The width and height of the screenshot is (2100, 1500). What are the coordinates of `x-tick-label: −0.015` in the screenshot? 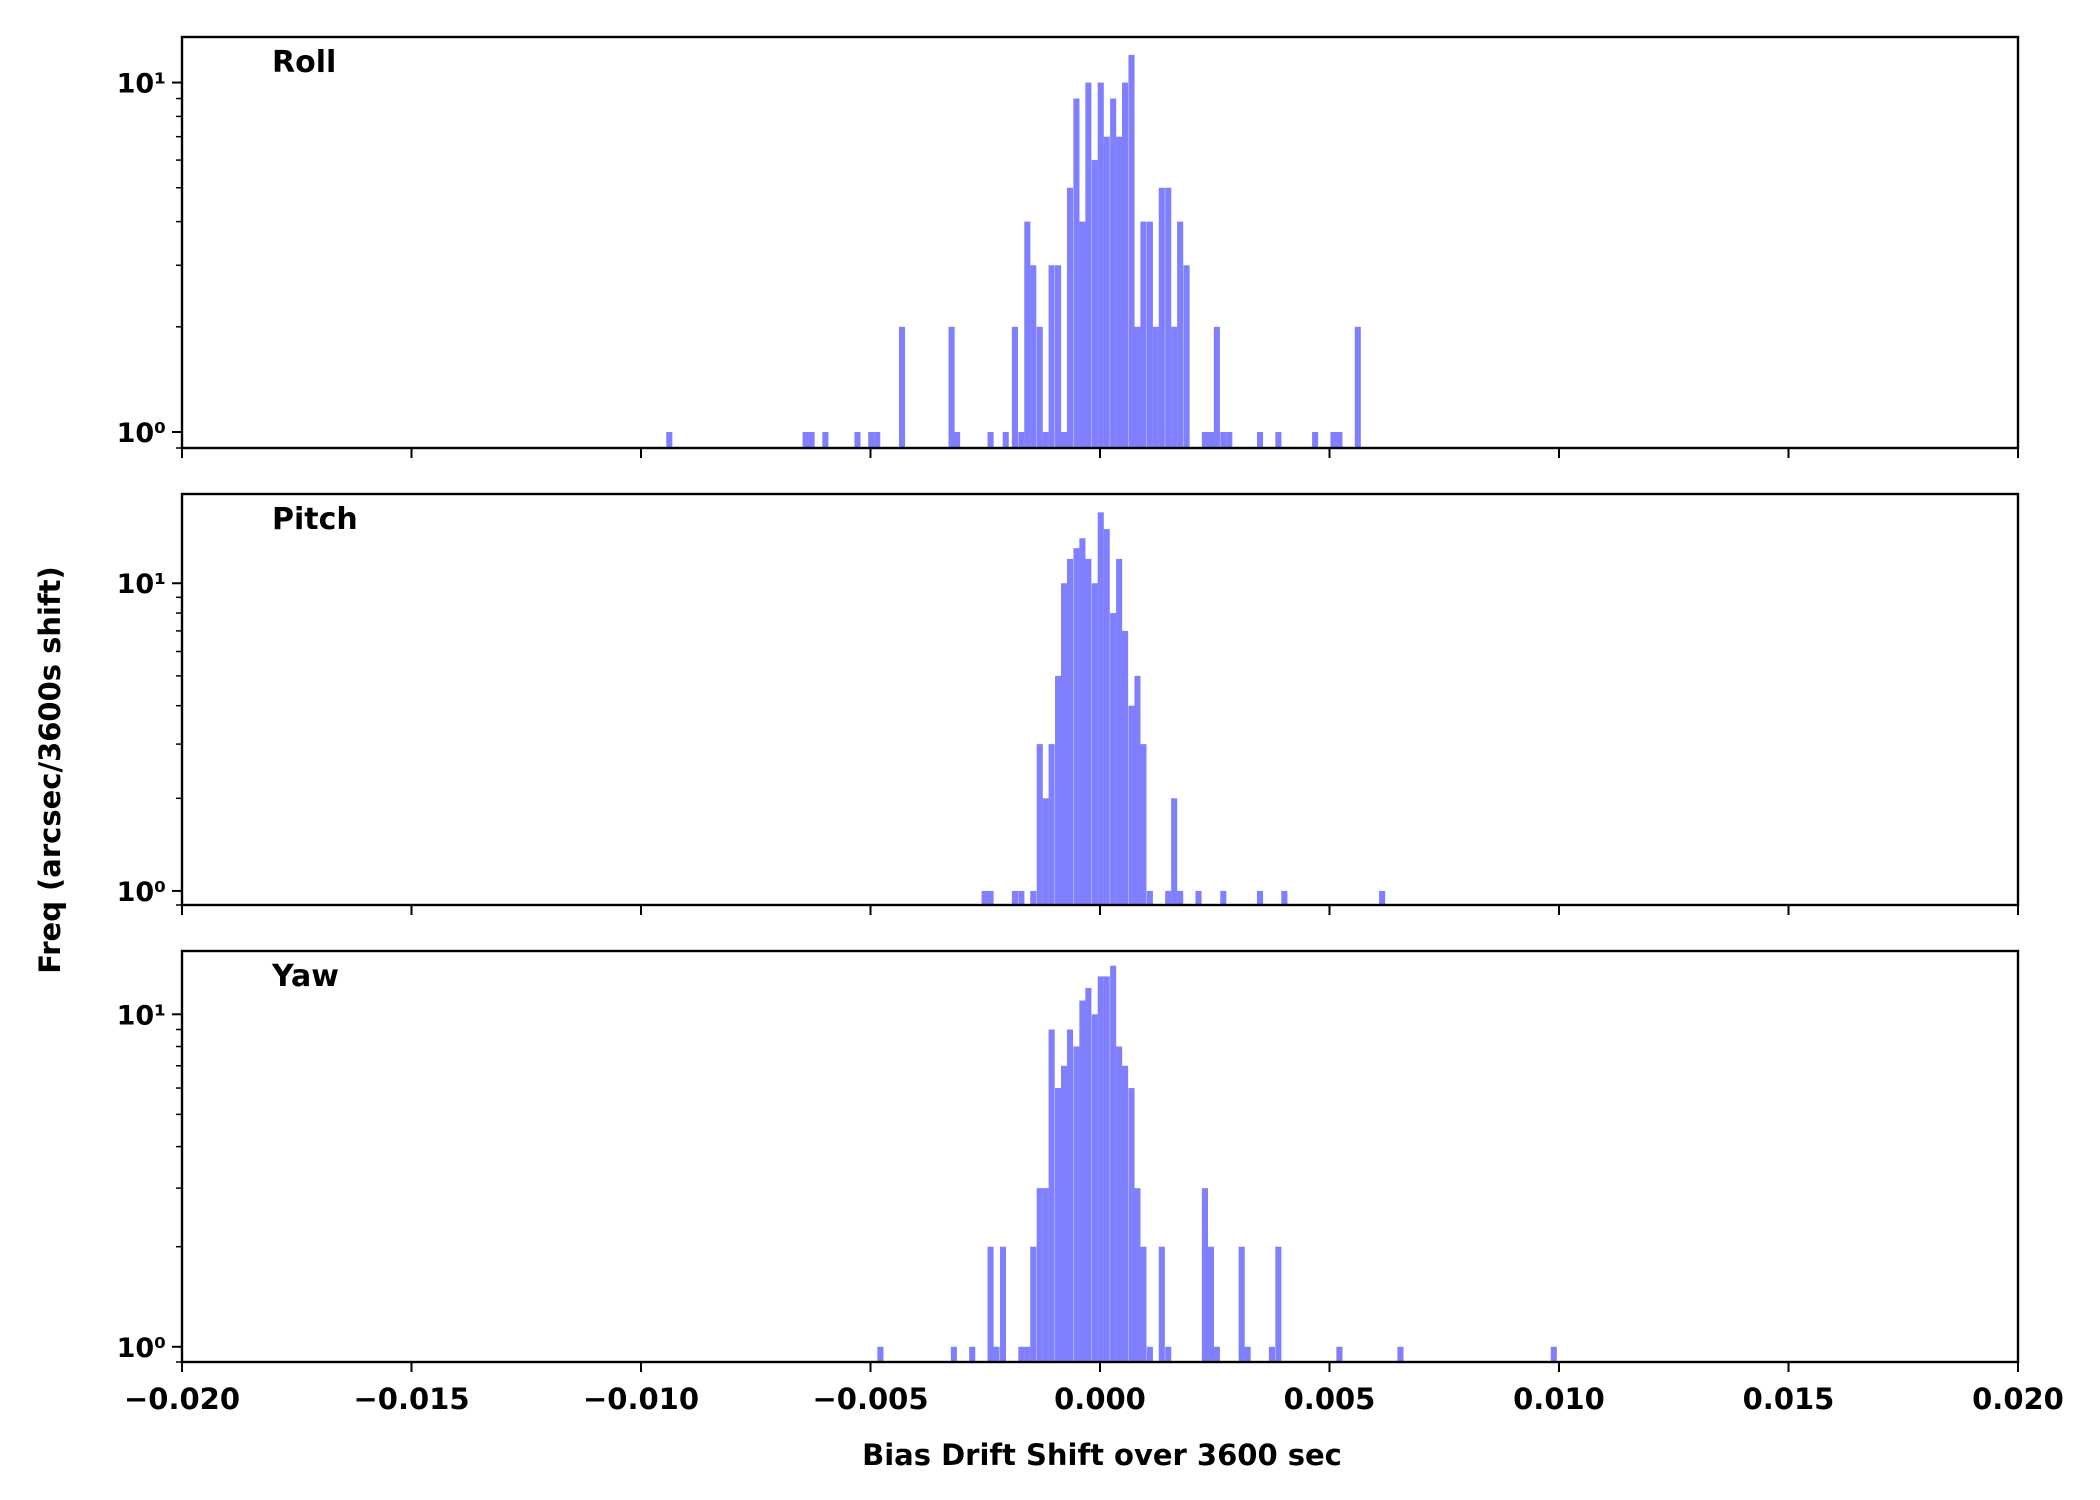 It's located at (411, 1399).